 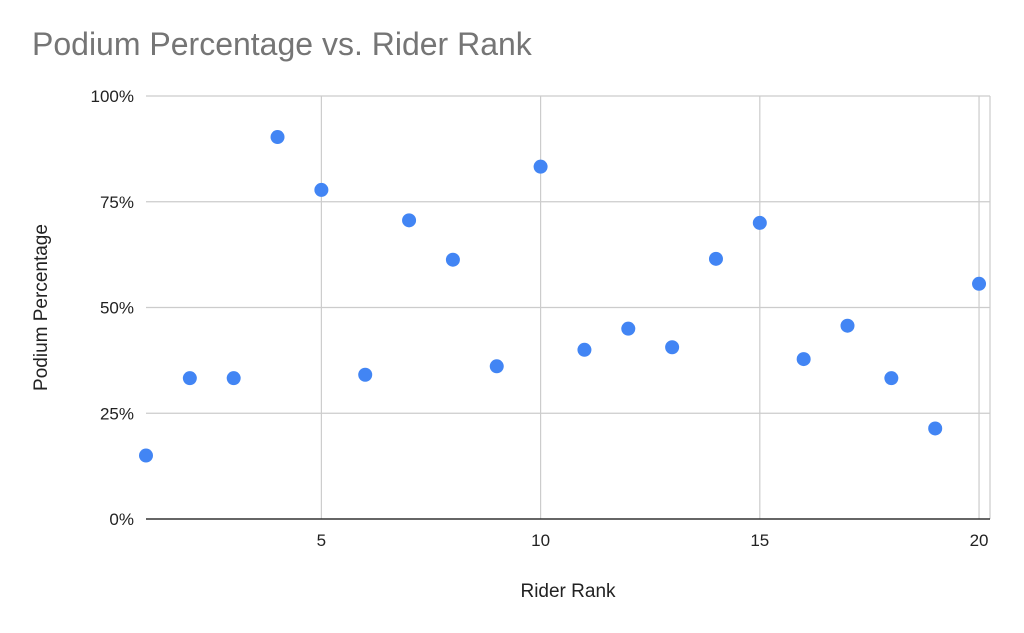 I want to click on x-tick-label: 15, so click(x=759, y=540).